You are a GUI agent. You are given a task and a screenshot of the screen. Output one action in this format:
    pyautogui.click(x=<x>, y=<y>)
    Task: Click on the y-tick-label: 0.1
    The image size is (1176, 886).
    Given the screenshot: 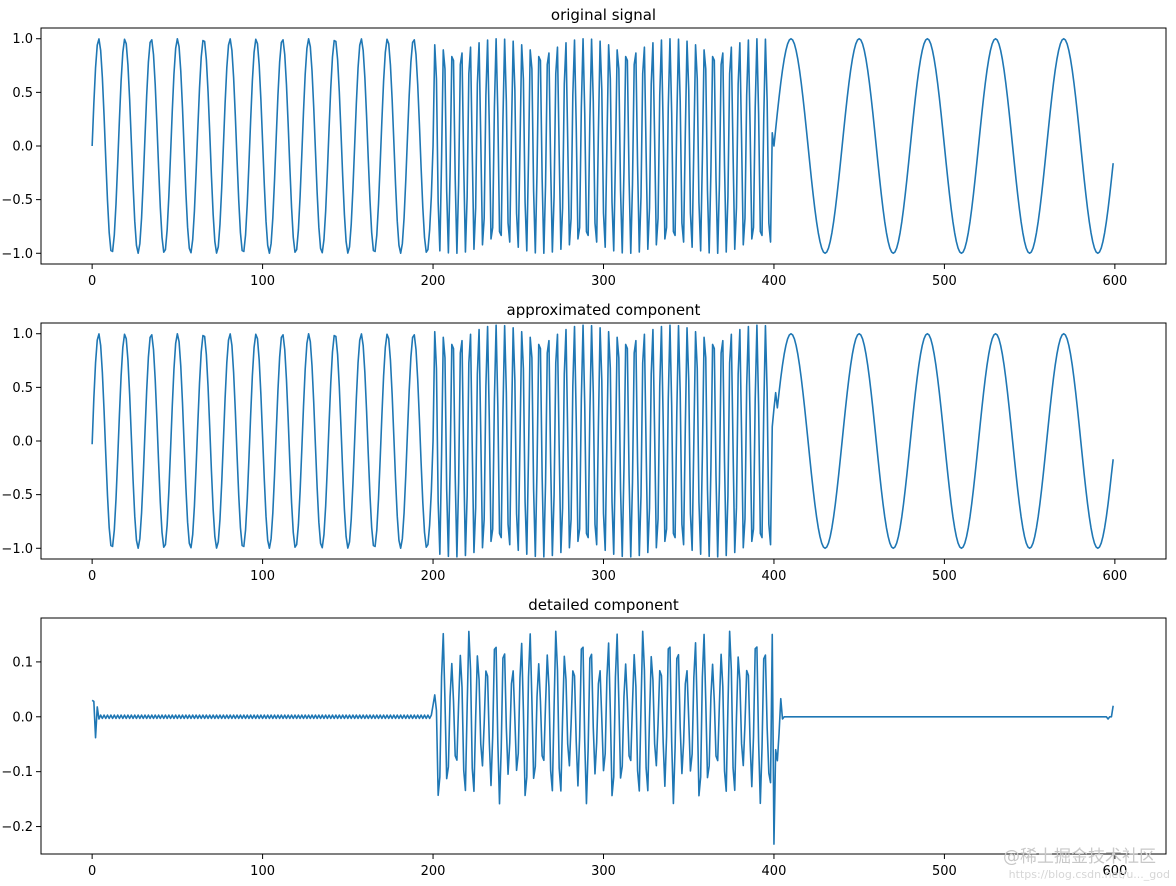 What is the action you would take?
    pyautogui.click(x=22, y=662)
    